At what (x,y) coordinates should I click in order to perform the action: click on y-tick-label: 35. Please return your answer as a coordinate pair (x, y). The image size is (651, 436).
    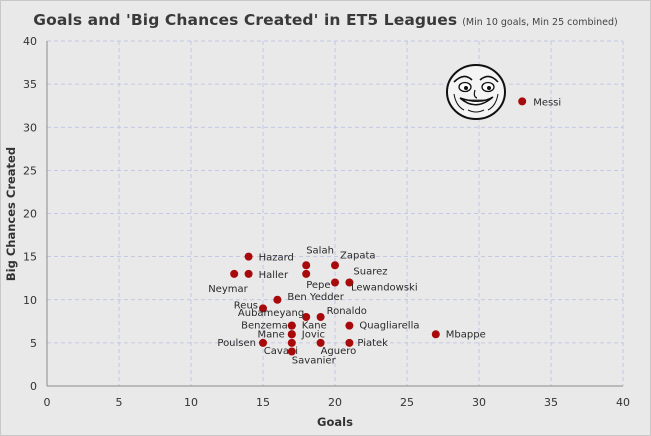
    Looking at the image, I should click on (30, 84).